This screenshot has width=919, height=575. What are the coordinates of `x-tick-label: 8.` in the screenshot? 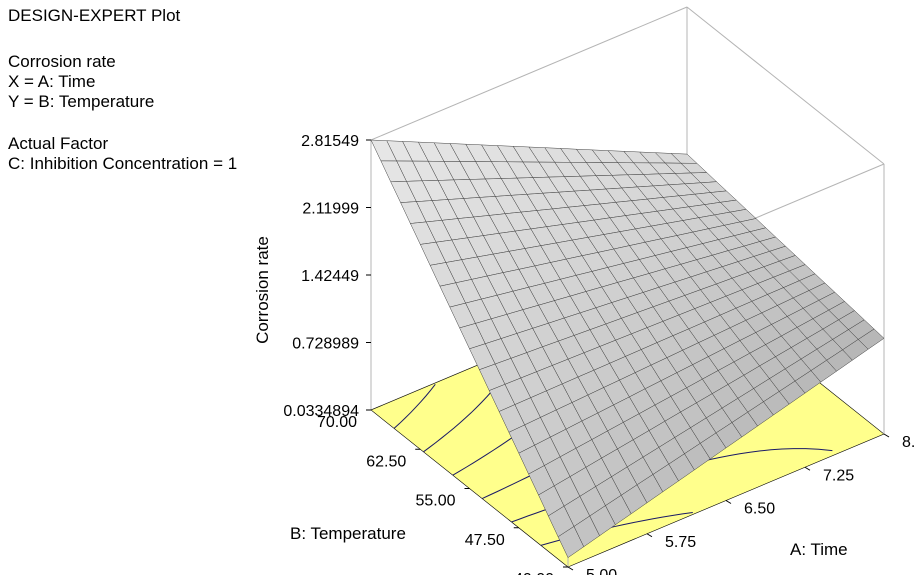 It's located at (908, 442).